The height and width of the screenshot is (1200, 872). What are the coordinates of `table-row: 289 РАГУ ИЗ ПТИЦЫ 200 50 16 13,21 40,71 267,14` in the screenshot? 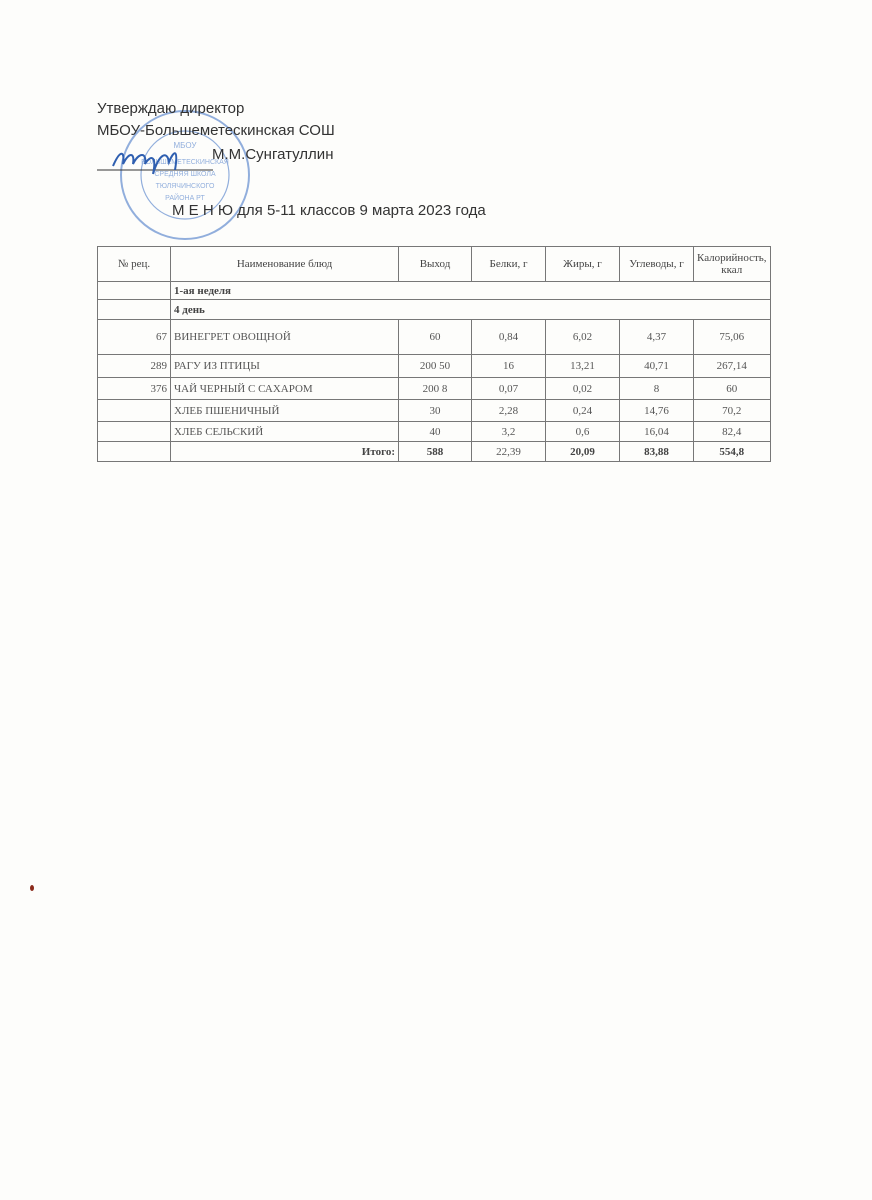 It's located at (434, 366).